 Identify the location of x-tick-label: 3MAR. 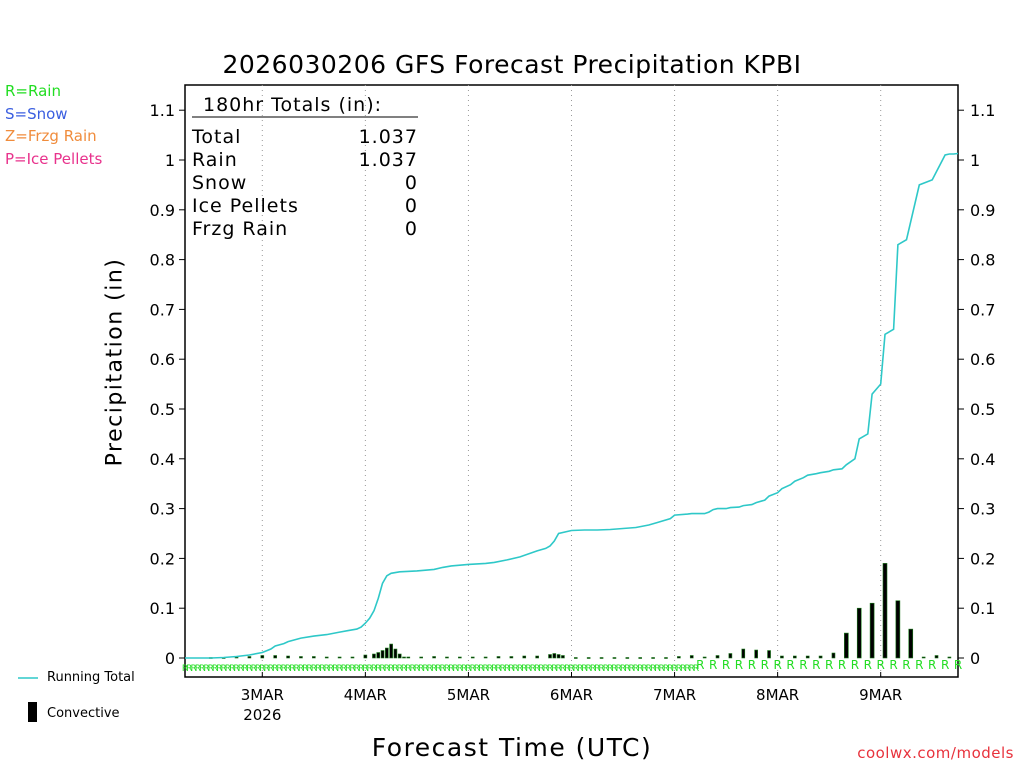
(262, 695).